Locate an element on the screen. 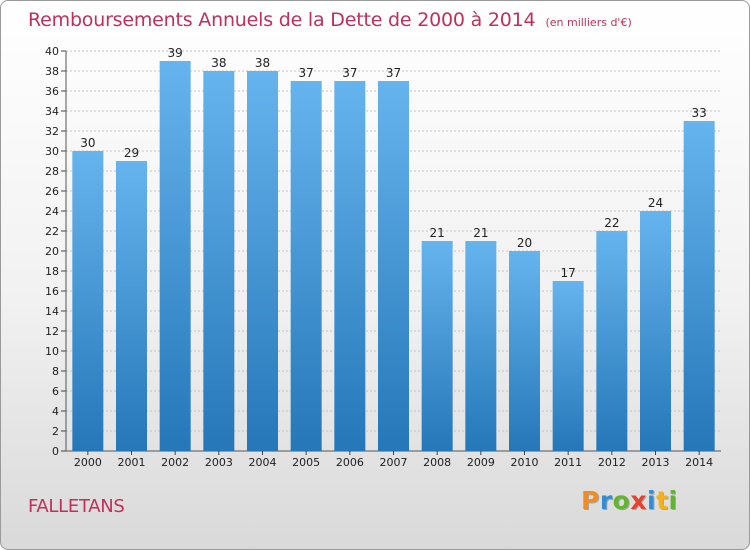 Image resolution: width=750 pixels, height=550 pixels. y-tick-label: 26 is located at coordinates (52, 191).